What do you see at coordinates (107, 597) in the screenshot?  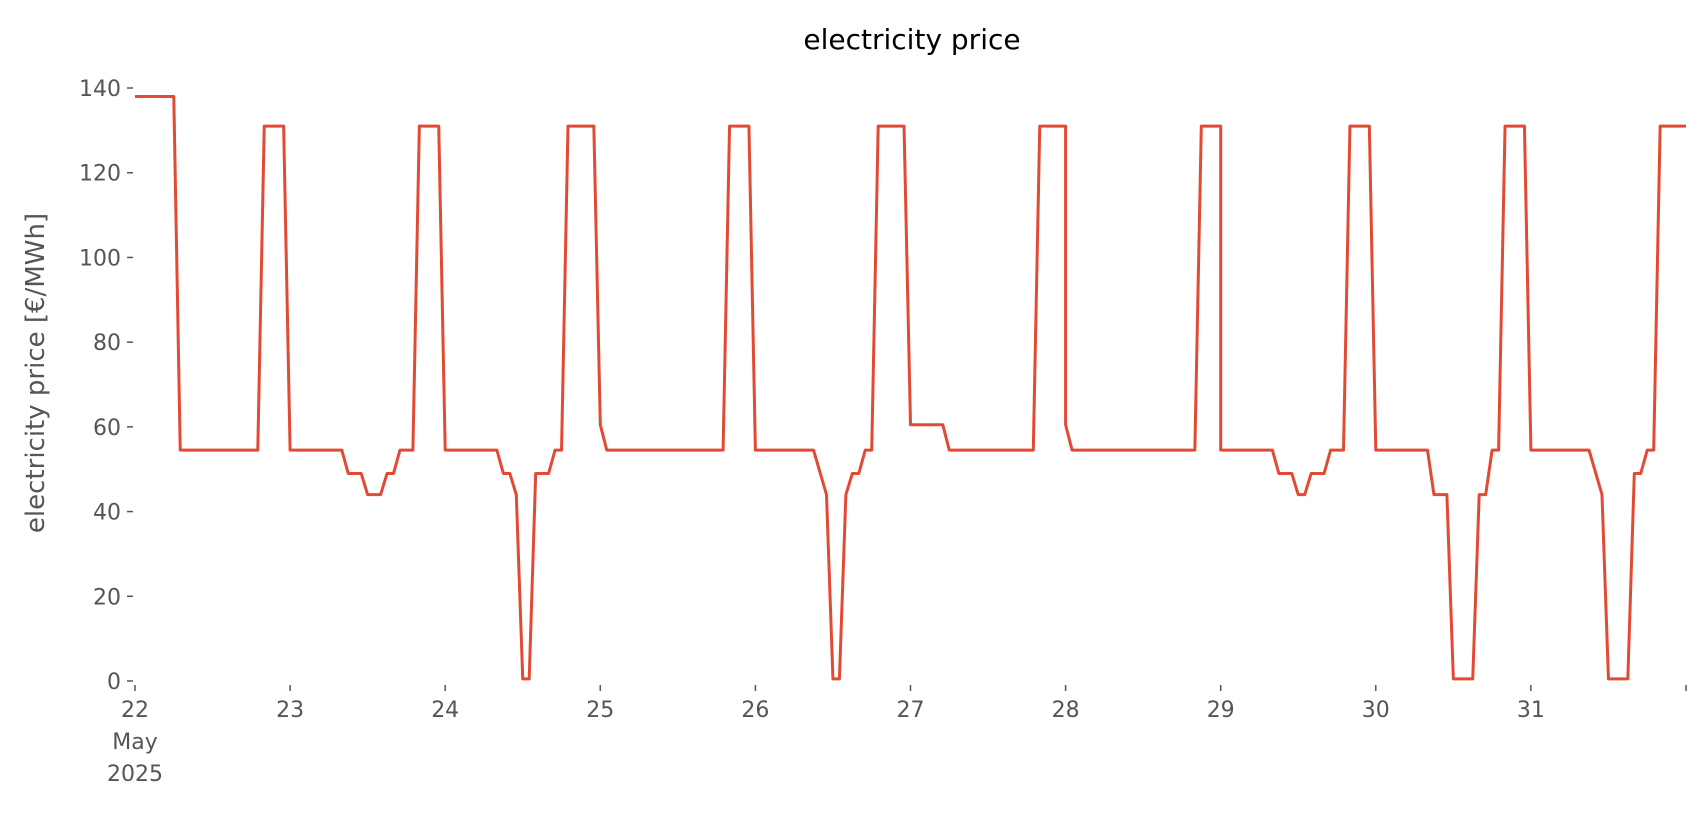 I see `y-tick-label: 20` at bounding box center [107, 597].